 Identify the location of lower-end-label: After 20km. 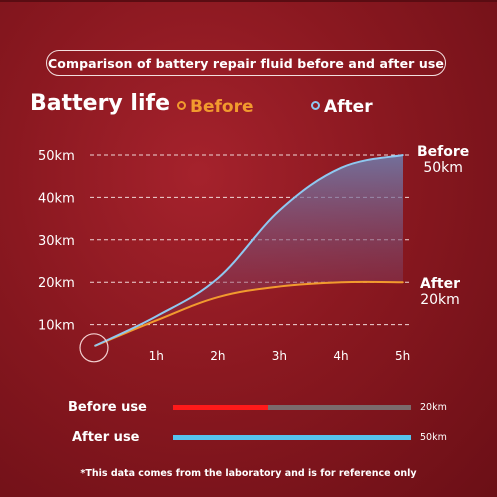
(440, 292).